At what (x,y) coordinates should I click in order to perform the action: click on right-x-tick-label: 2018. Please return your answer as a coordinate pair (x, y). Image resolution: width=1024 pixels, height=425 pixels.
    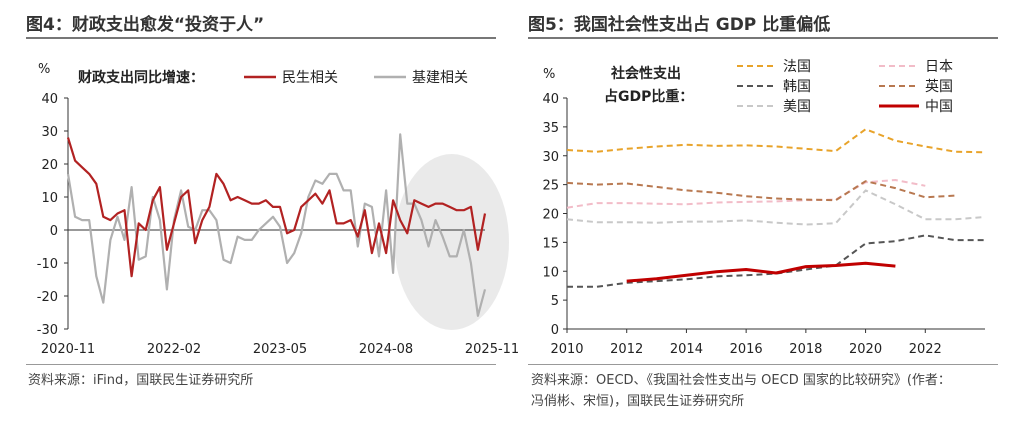
    Looking at the image, I should click on (805, 349).